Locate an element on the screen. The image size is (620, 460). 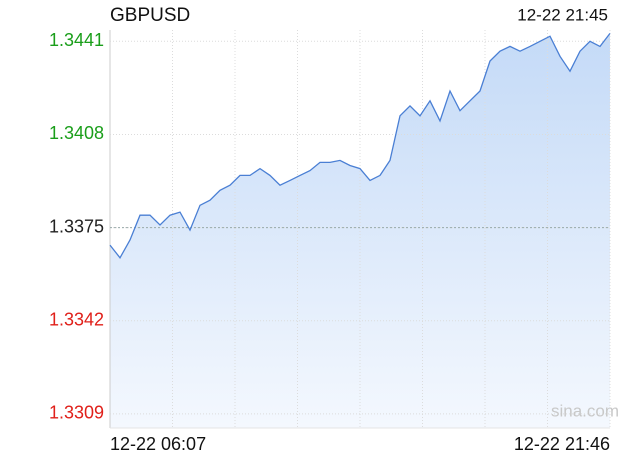
y-tick-label: 1.3441 is located at coordinates (76, 40).